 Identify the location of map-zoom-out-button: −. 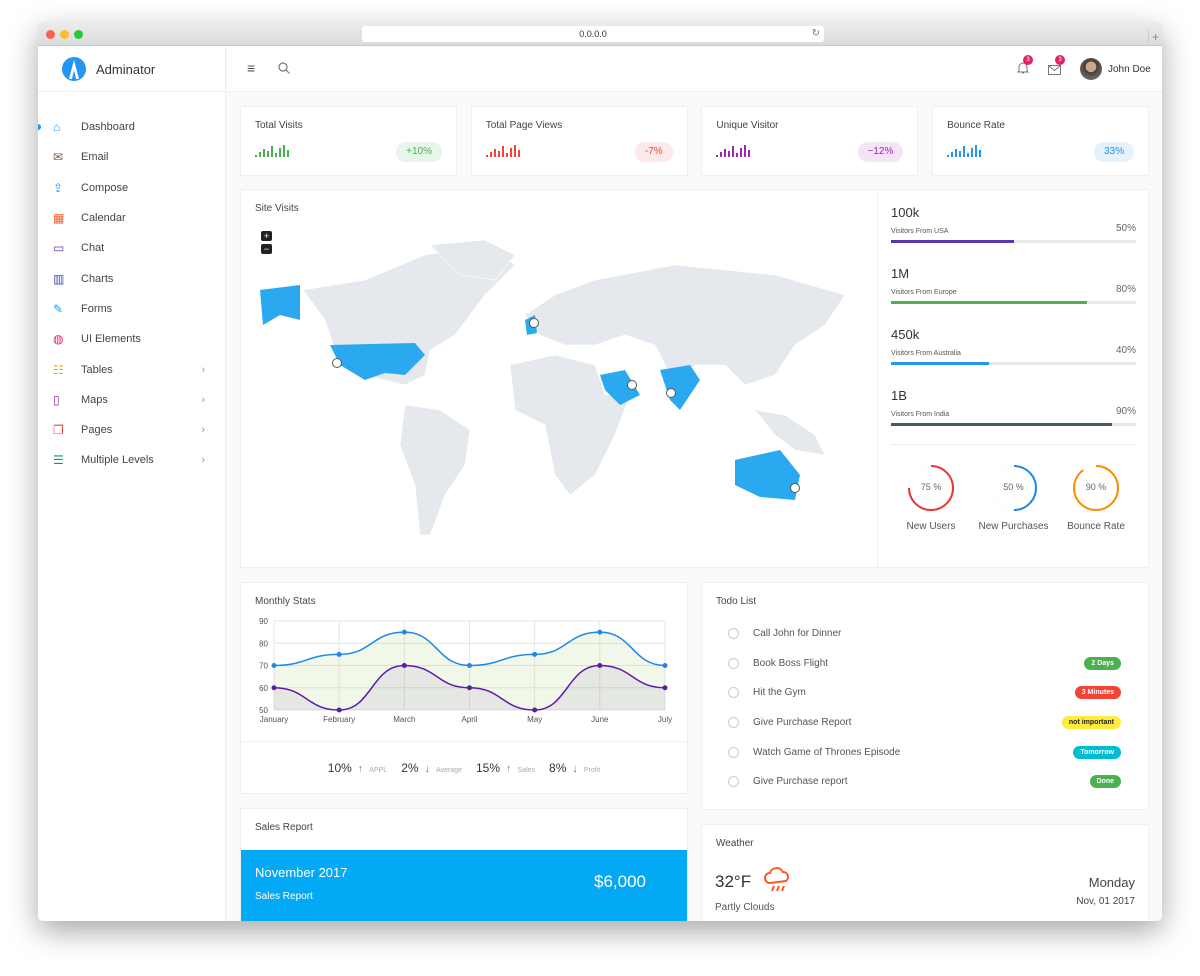
(266, 249).